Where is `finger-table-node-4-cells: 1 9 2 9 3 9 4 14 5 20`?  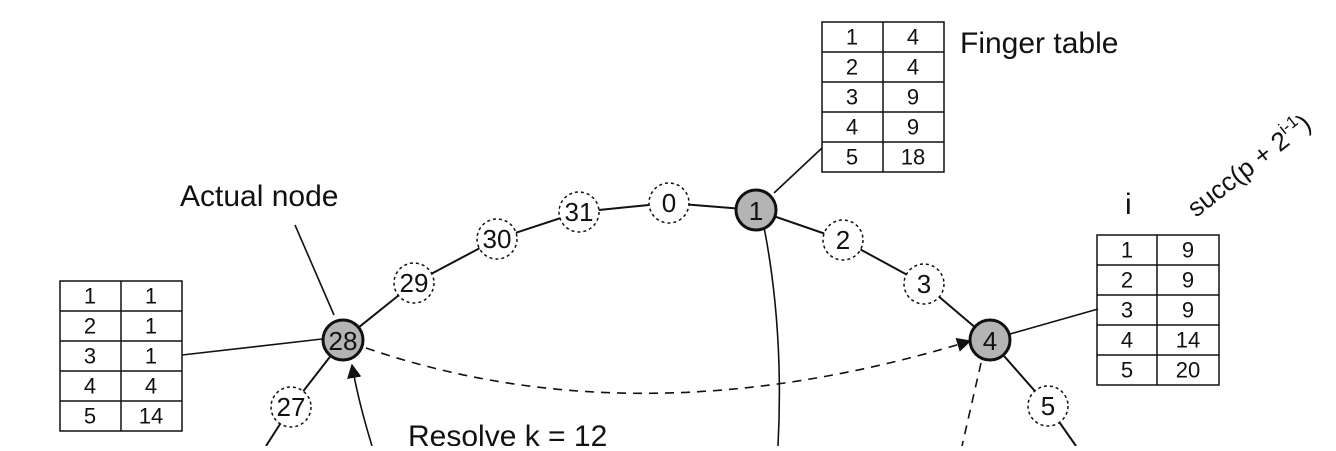
finger-table-node-4-cells: 1 9 2 9 3 9 4 14 5 20 is located at coordinates (1160, 310).